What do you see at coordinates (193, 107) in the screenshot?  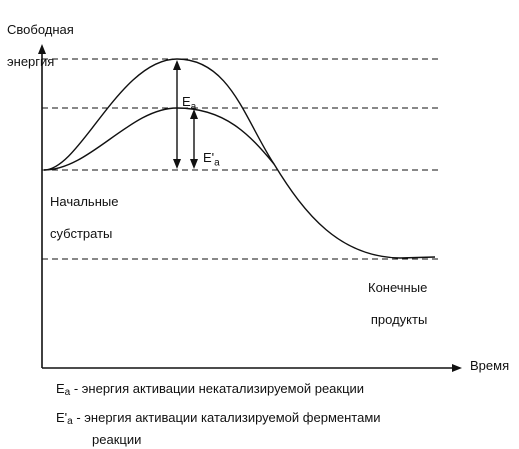 I see `ea-label-sub: a` at bounding box center [193, 107].